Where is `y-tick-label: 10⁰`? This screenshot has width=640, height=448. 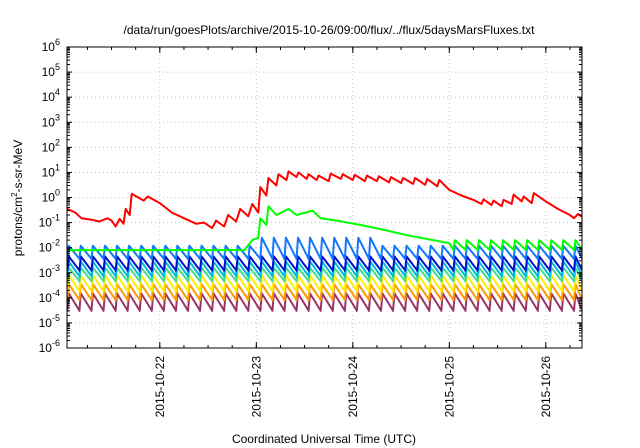
y-tick-label: 10⁰ is located at coordinates (51, 196).